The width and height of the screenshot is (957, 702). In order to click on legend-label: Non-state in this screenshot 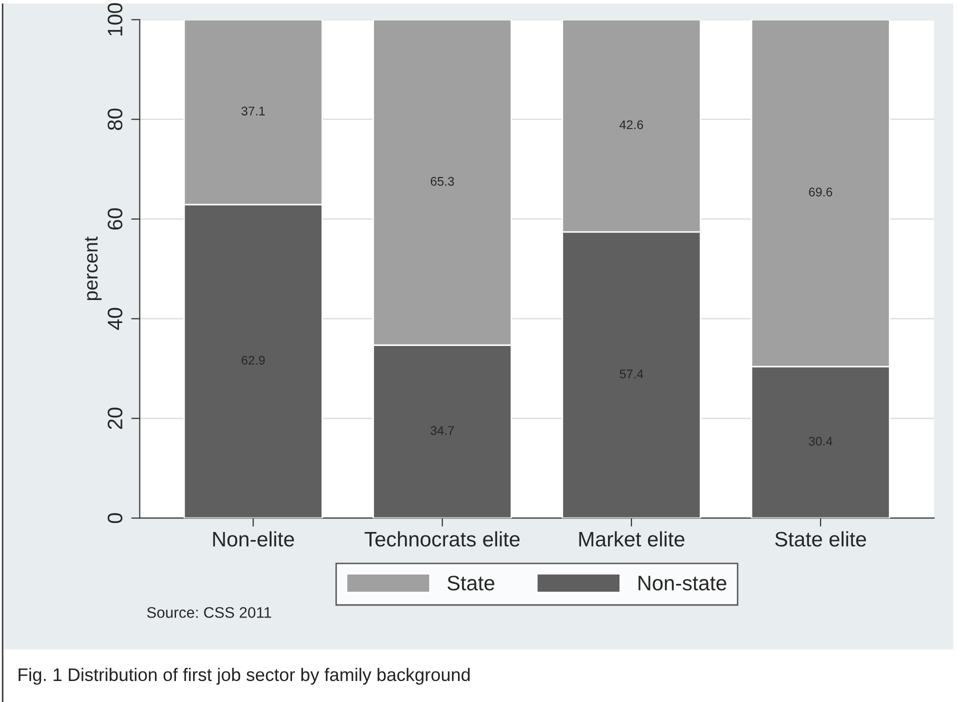, I will do `click(682, 583)`.